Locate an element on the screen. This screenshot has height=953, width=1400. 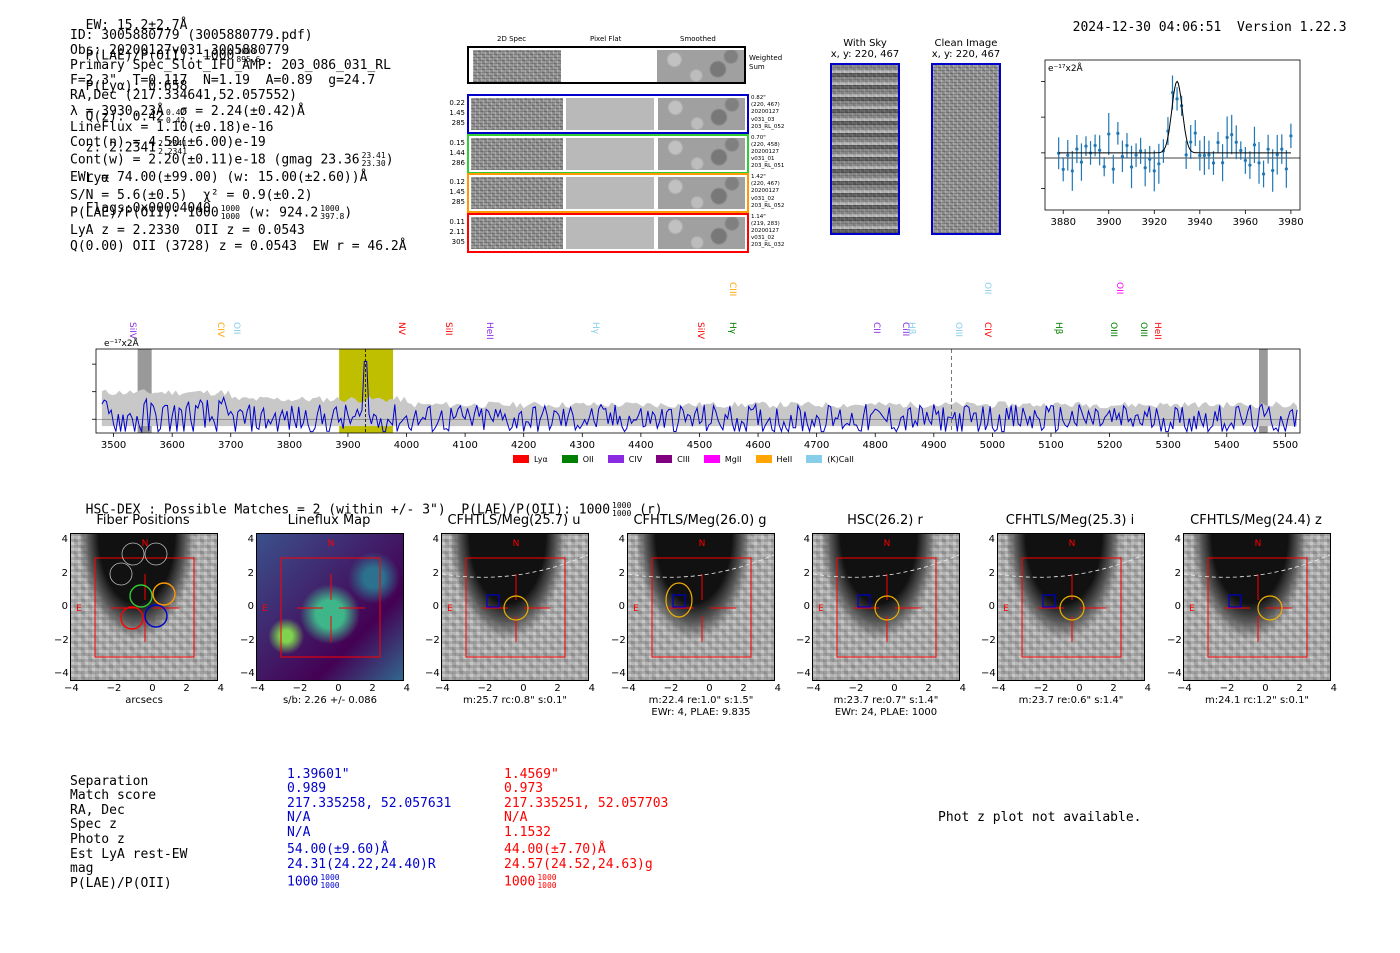
match-table-red-value: 1.1532 is located at coordinates (527, 832).